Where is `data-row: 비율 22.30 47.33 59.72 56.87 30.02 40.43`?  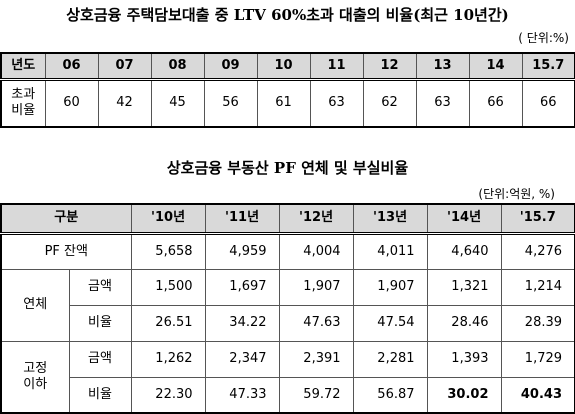
data-row: 비율 22.30 47.33 59.72 56.87 30.02 40.43 is located at coordinates (288, 395).